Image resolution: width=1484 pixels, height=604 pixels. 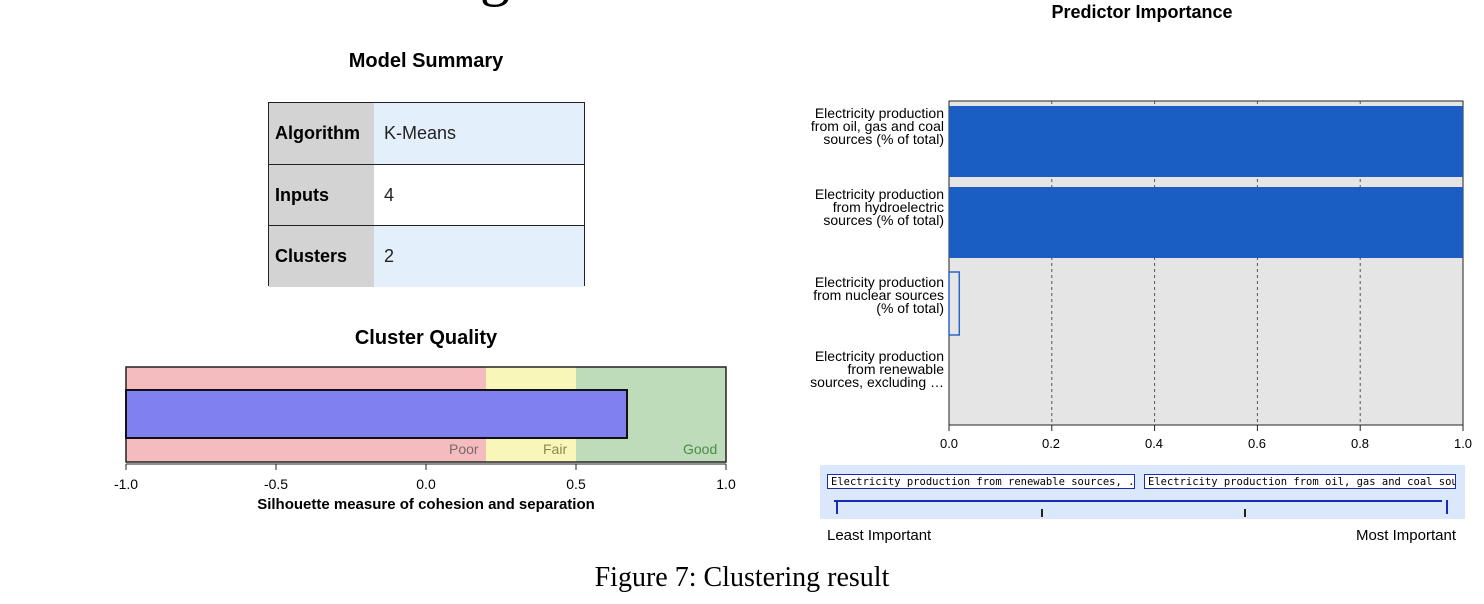 I want to click on most-important-label: Most Important, so click(x=1405, y=535).